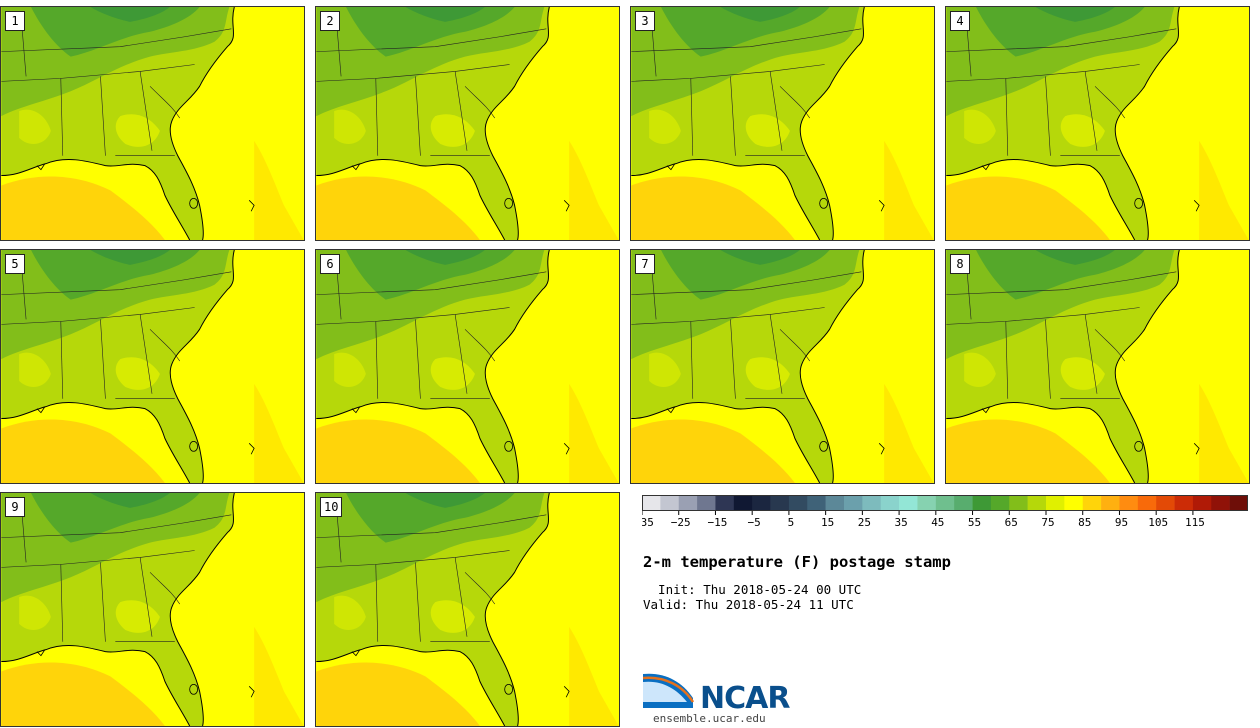 Image resolution: width=1260 pixels, height=728 pixels. Describe the element at coordinates (645, 21) in the screenshot. I see `member-number-label: 3` at that location.